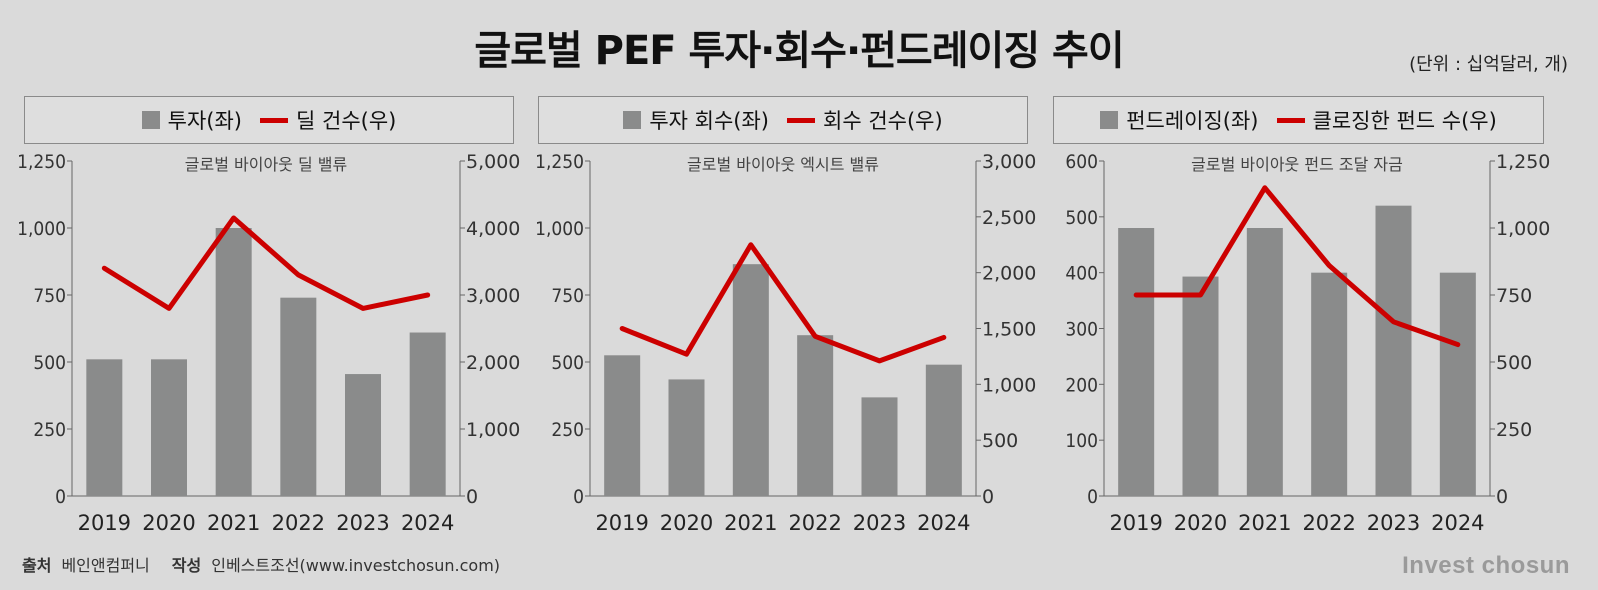 This screenshot has width=1598, height=590. What do you see at coordinates (1514, 296) in the screenshot?
I see `right-tick-label: 750` at bounding box center [1514, 296].